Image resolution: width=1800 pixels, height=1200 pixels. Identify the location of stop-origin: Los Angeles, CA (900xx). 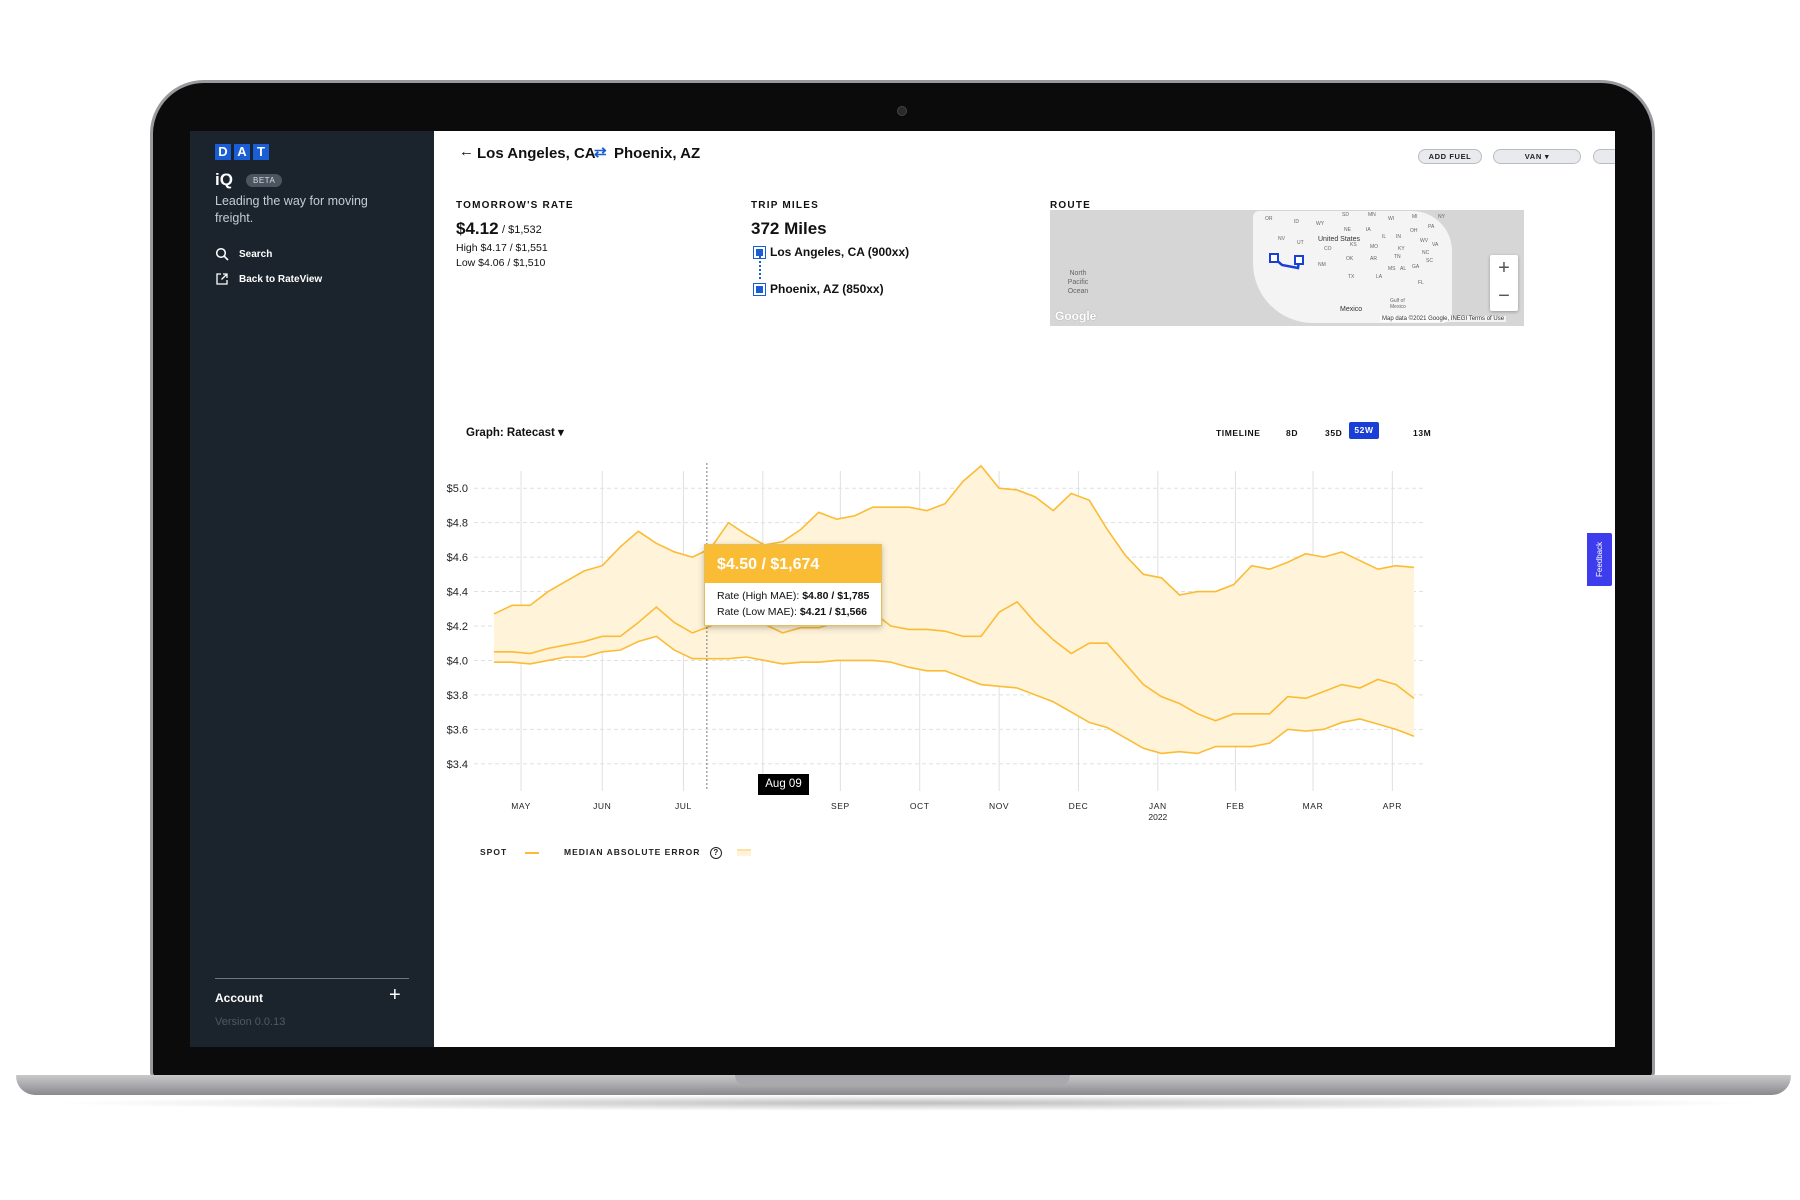
(831, 252).